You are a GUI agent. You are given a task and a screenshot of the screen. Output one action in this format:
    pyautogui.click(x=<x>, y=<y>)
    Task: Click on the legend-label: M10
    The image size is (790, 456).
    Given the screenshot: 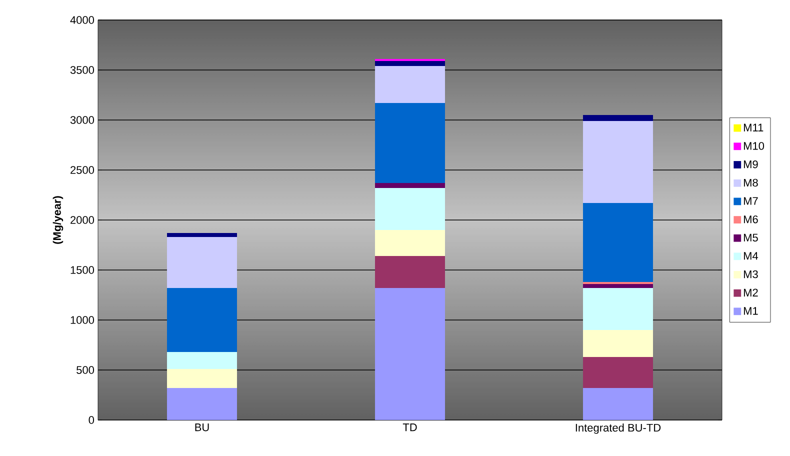 What is the action you would take?
    pyautogui.click(x=754, y=146)
    